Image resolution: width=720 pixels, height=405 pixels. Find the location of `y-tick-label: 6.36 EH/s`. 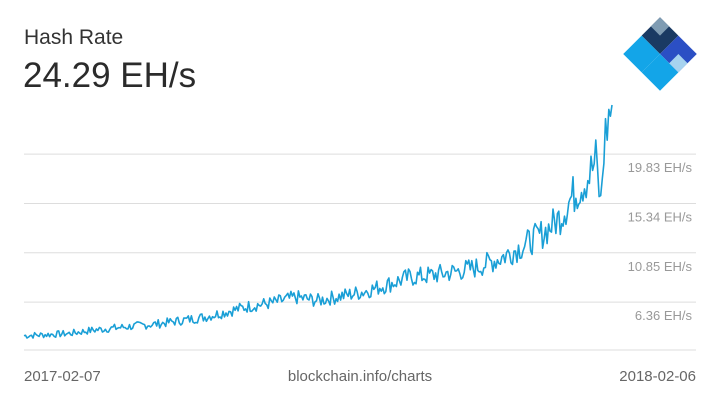

y-tick-label: 6.36 EH/s is located at coordinates (664, 315).